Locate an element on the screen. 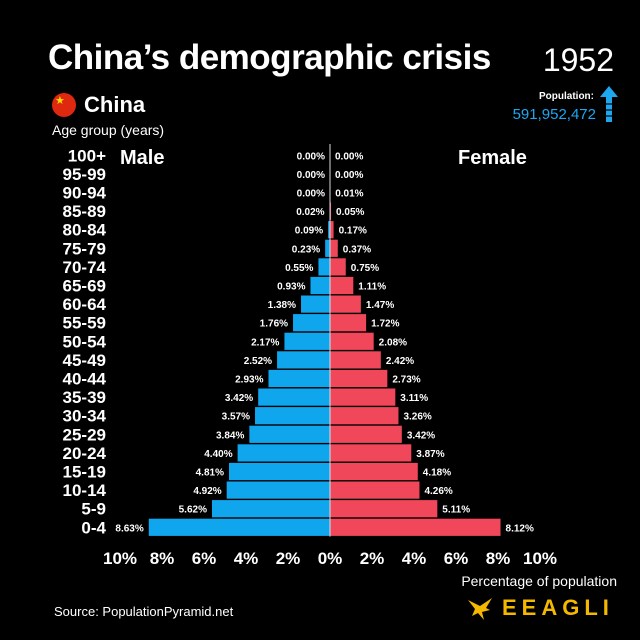 The image size is (640, 640). age-tick-label: 50-54 is located at coordinates (85, 341).